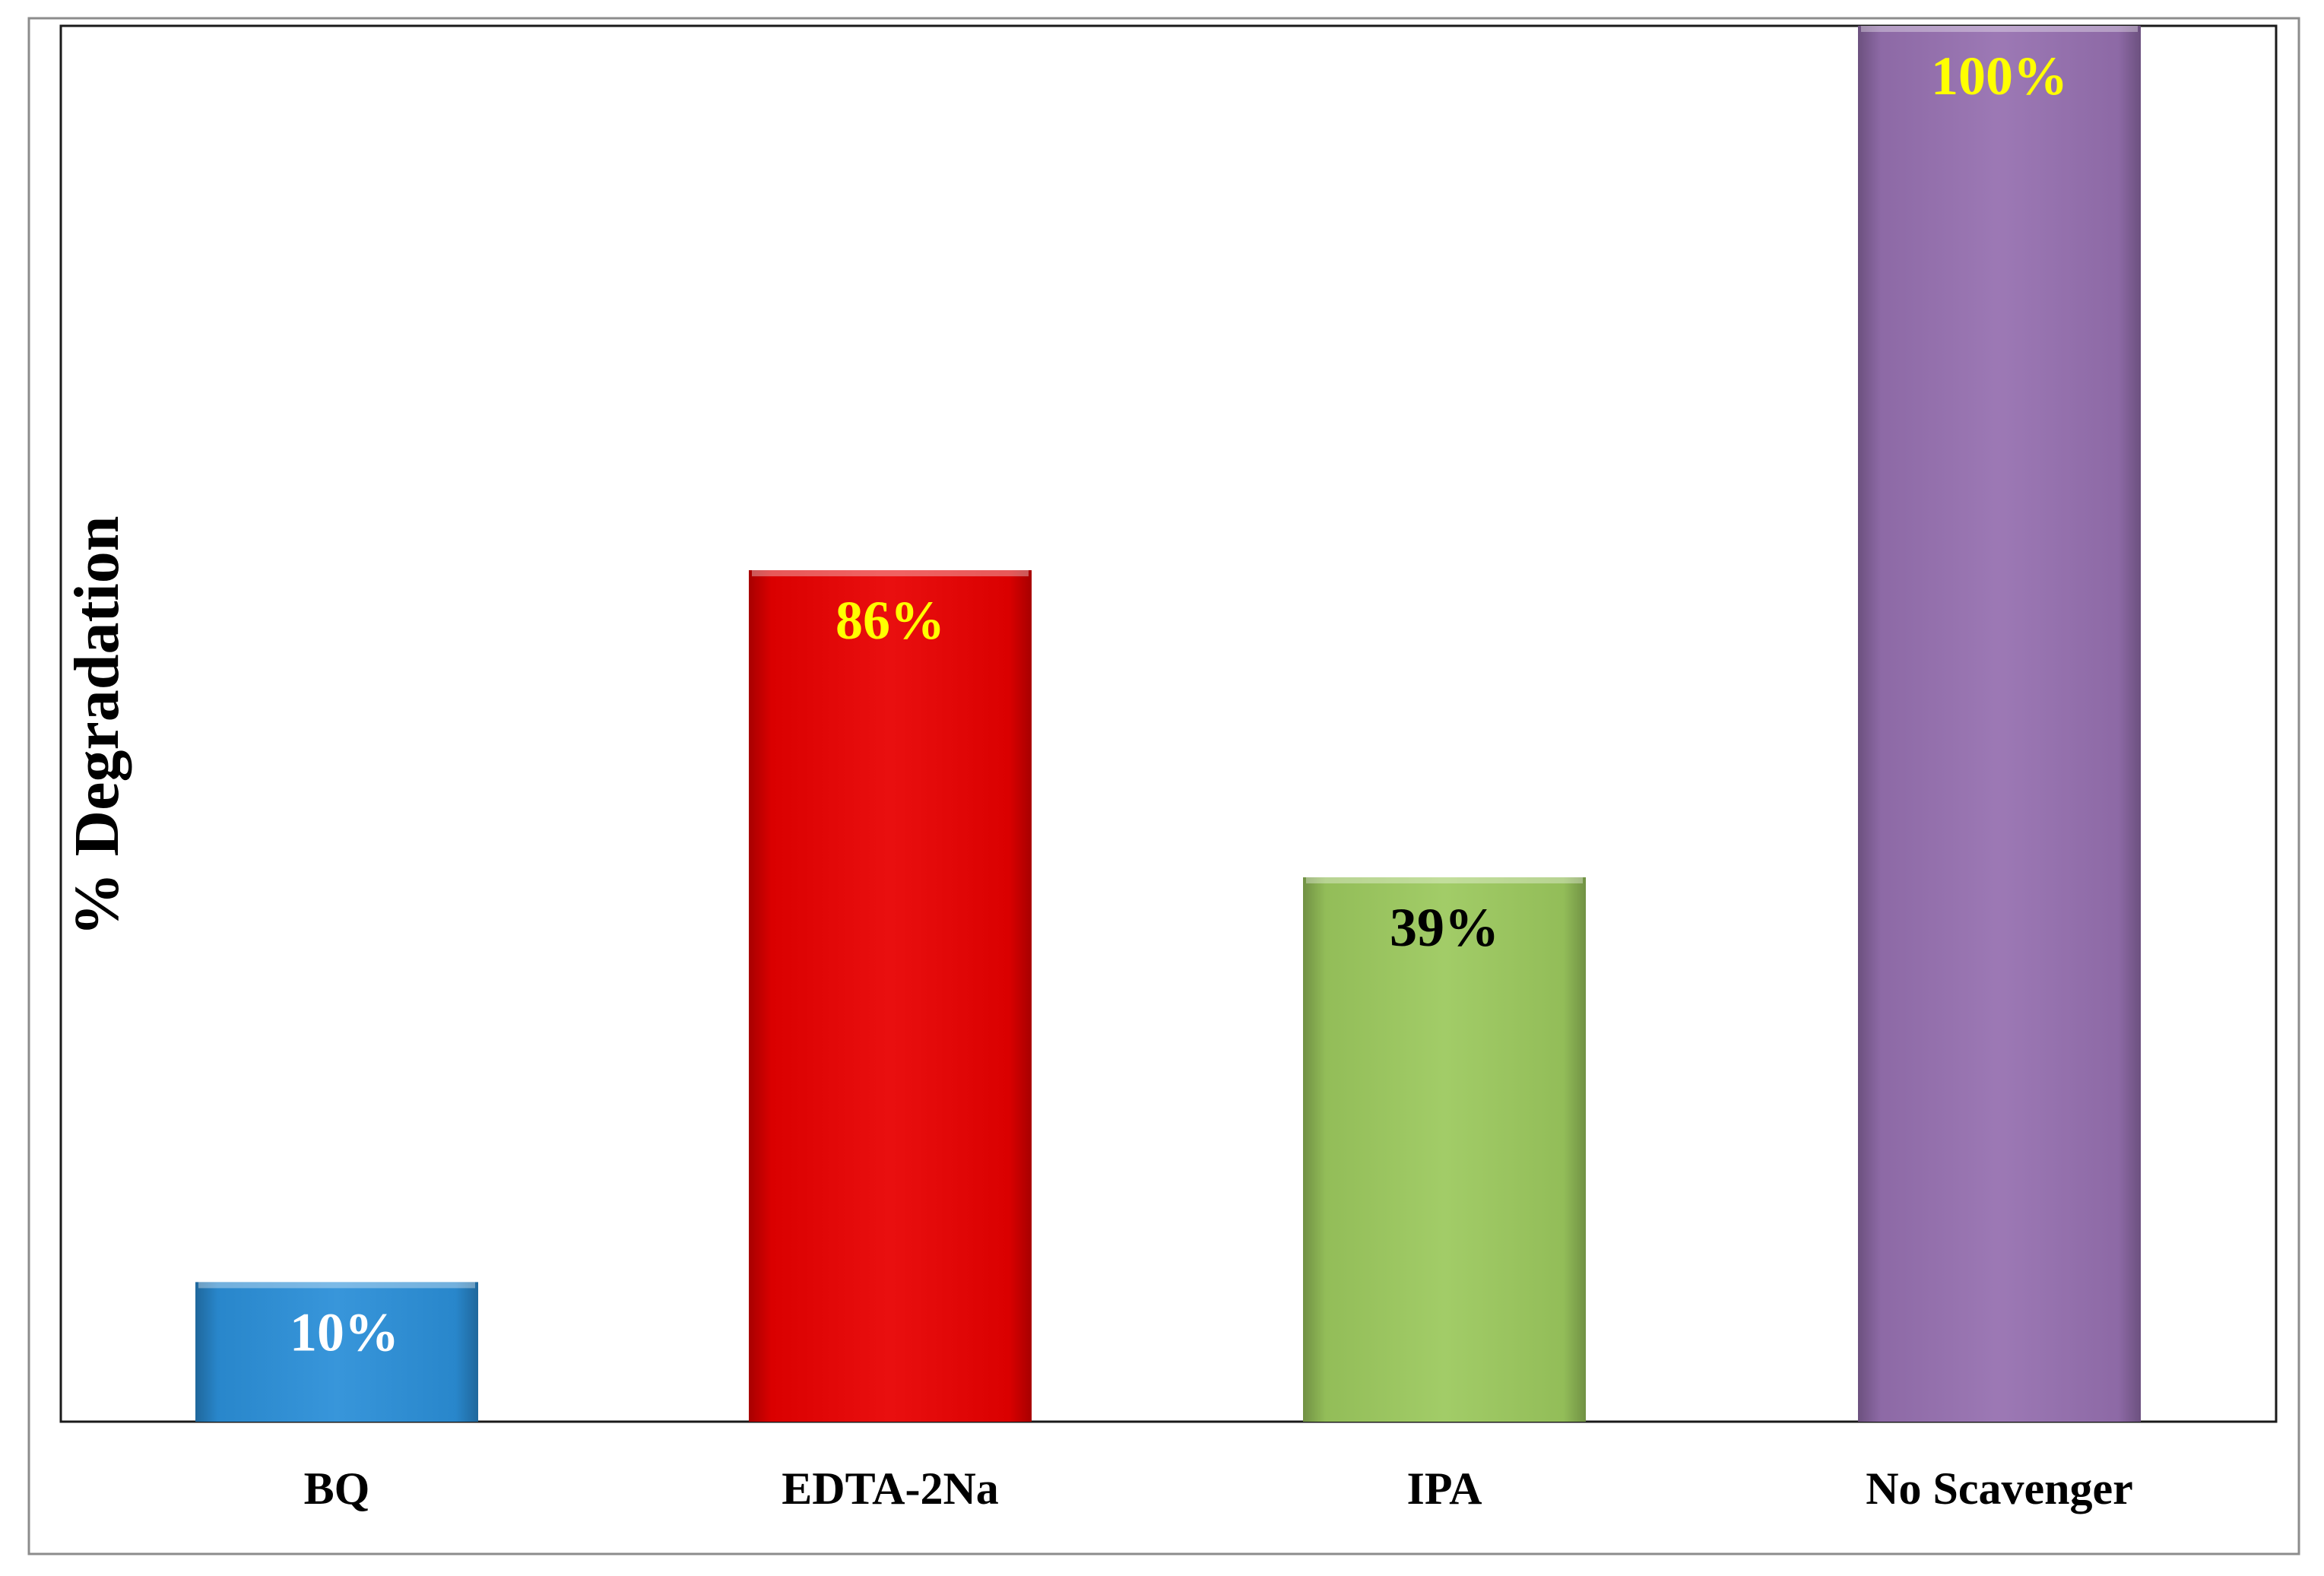  Describe the element at coordinates (344, 1332) in the screenshot. I see `data-label-bq: 10%` at that location.